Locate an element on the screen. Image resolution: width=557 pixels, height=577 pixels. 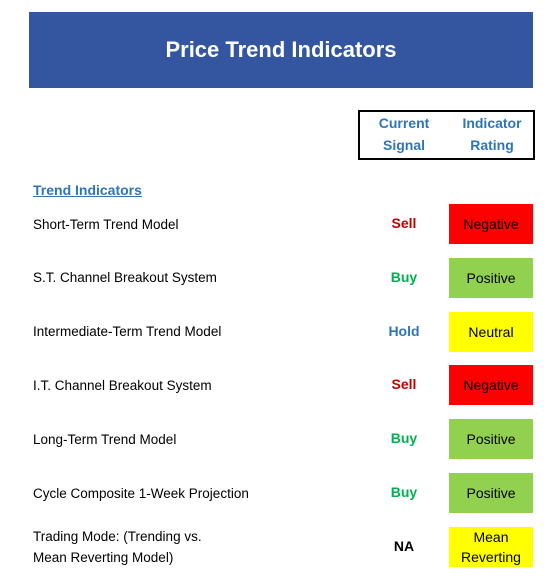
row-label: Short-Term Trend Model is located at coordinates (106, 224).